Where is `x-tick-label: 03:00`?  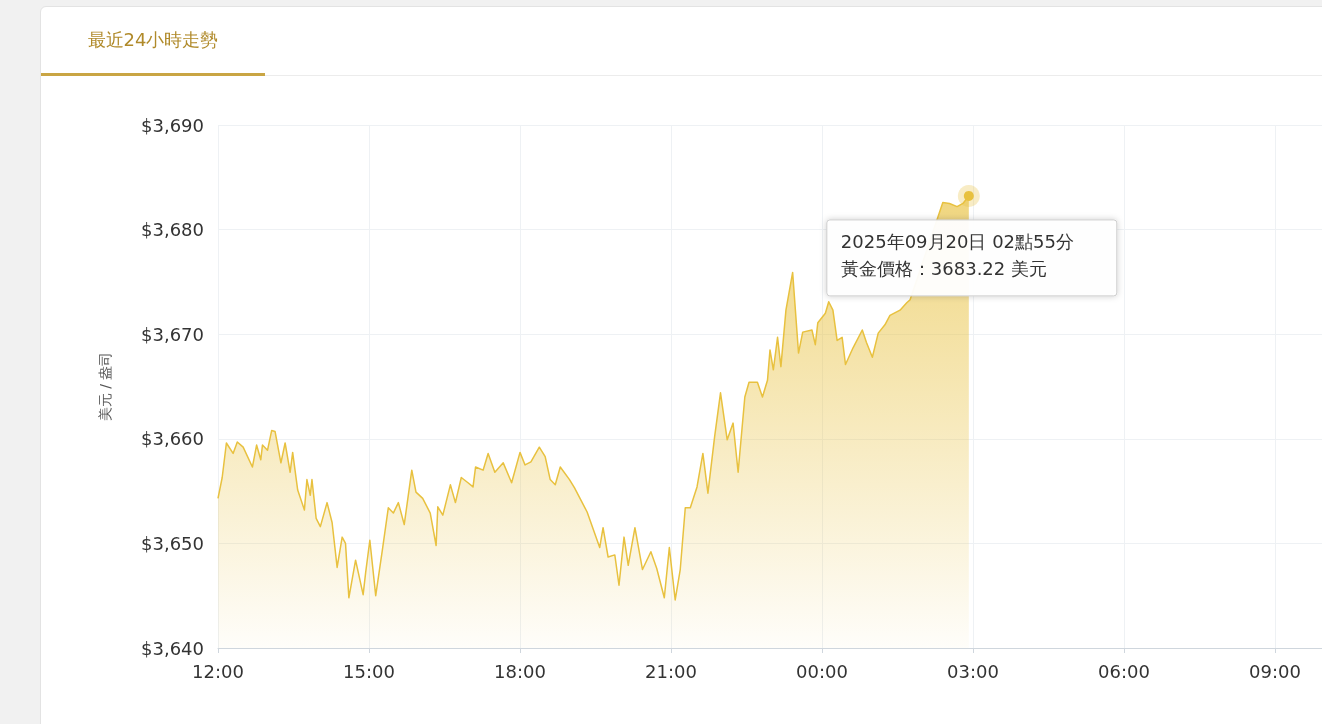 x-tick-label: 03:00 is located at coordinates (973, 671).